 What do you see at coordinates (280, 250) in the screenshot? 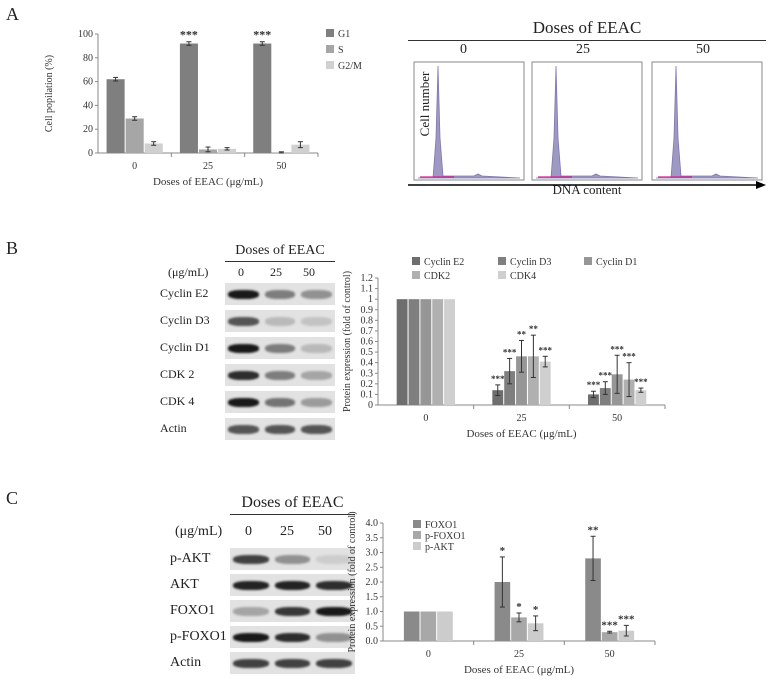
I see `blot-b-title: Doses of EEAC` at bounding box center [280, 250].